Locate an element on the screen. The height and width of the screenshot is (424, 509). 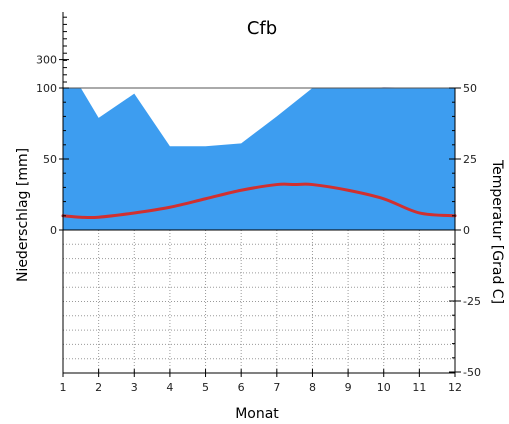
y-axis-label-right: Temperatur [Grad C] is located at coordinates (497, 231).